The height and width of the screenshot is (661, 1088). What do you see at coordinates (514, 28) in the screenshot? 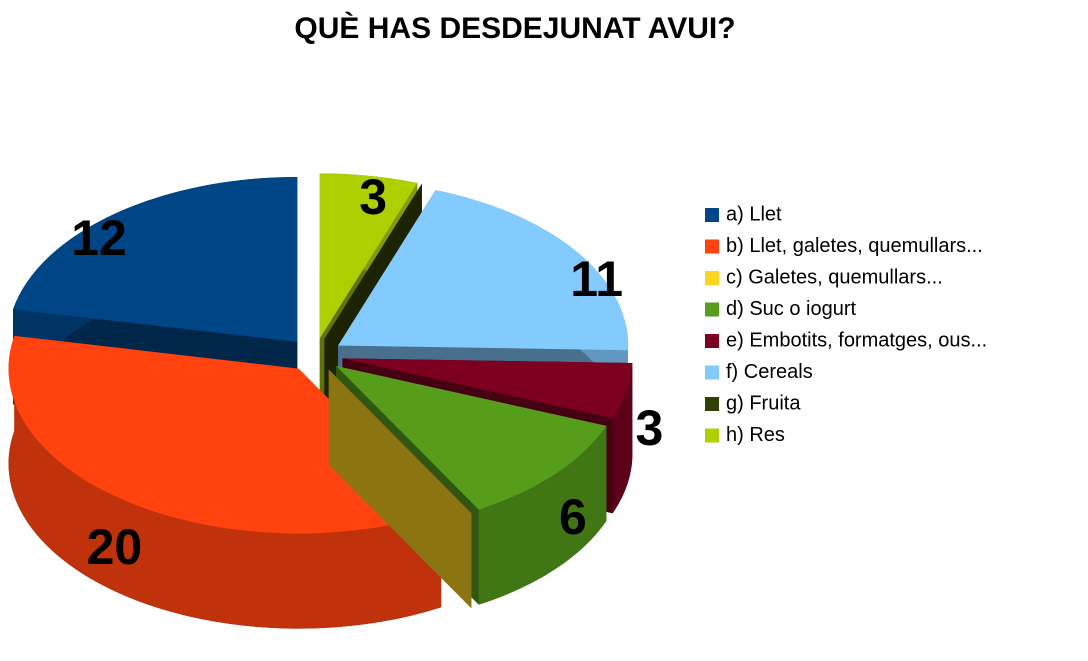
I see `chart-title: QUÈ HAS DESDEJUNAT AVUI?` at bounding box center [514, 28].